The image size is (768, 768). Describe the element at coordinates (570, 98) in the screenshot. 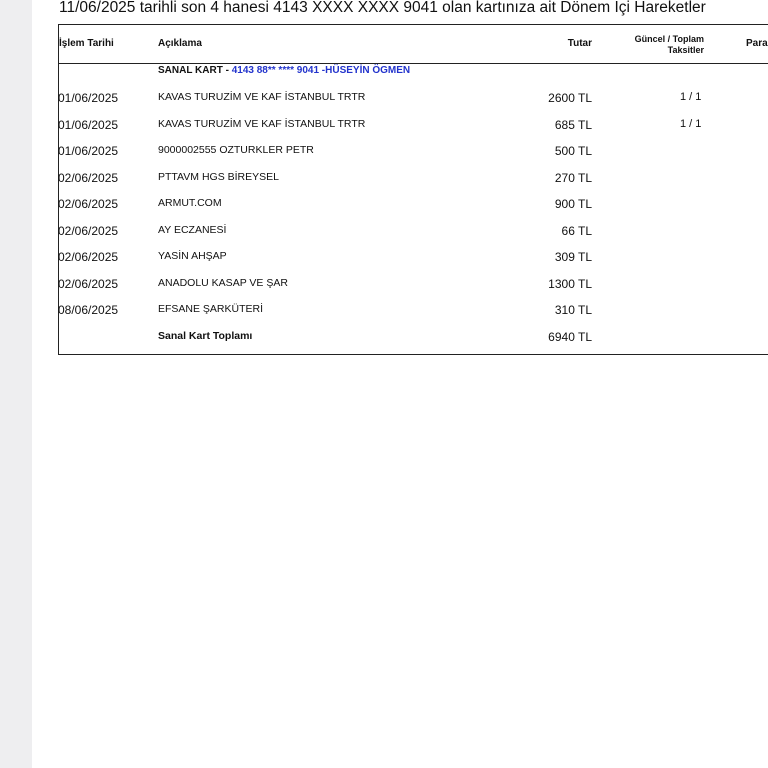

I see `amount-cell: 2600 TL` at that location.